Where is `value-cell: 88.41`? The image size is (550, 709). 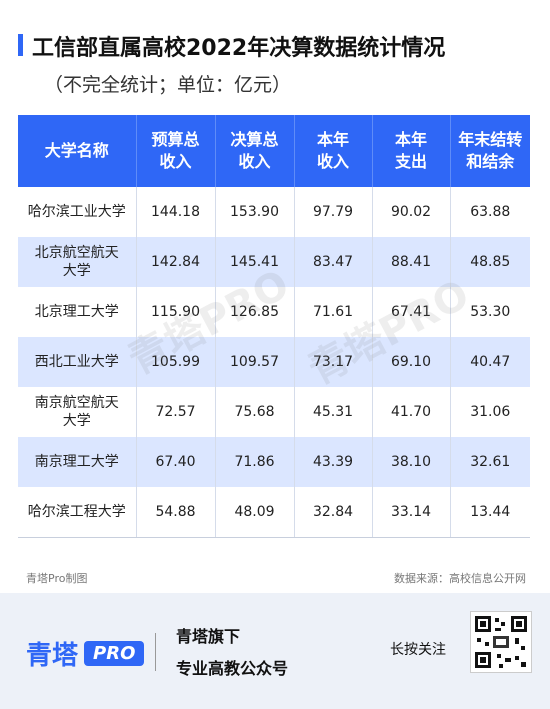
value-cell: 88.41 is located at coordinates (411, 262).